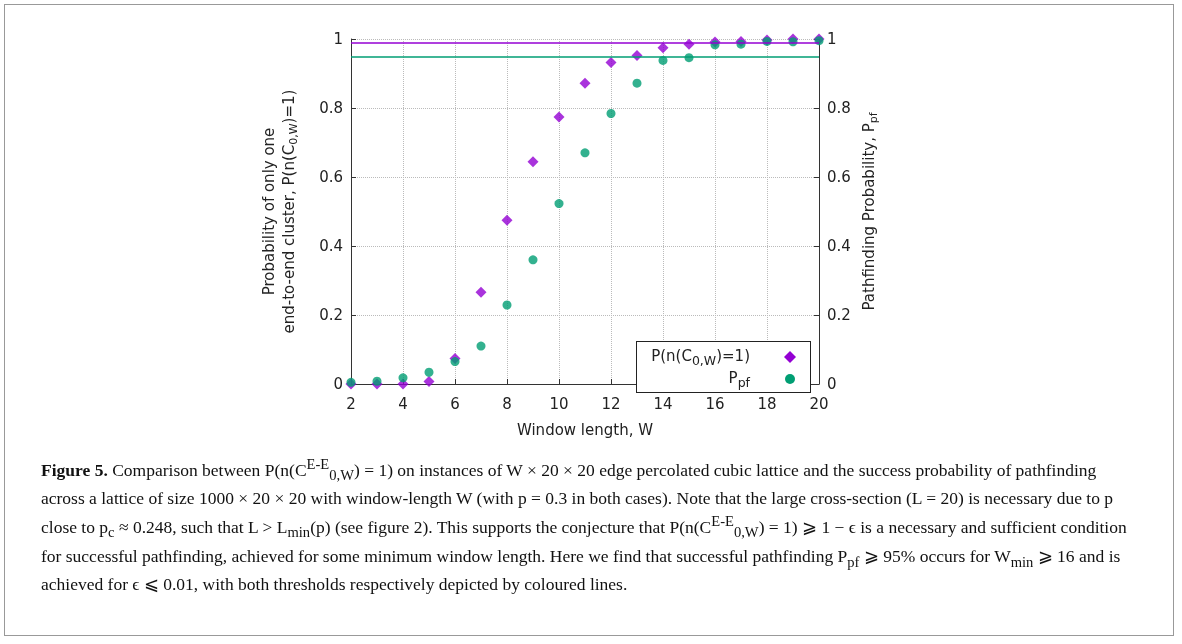  What do you see at coordinates (403, 403) in the screenshot?
I see `x-tick-label: 4` at bounding box center [403, 403].